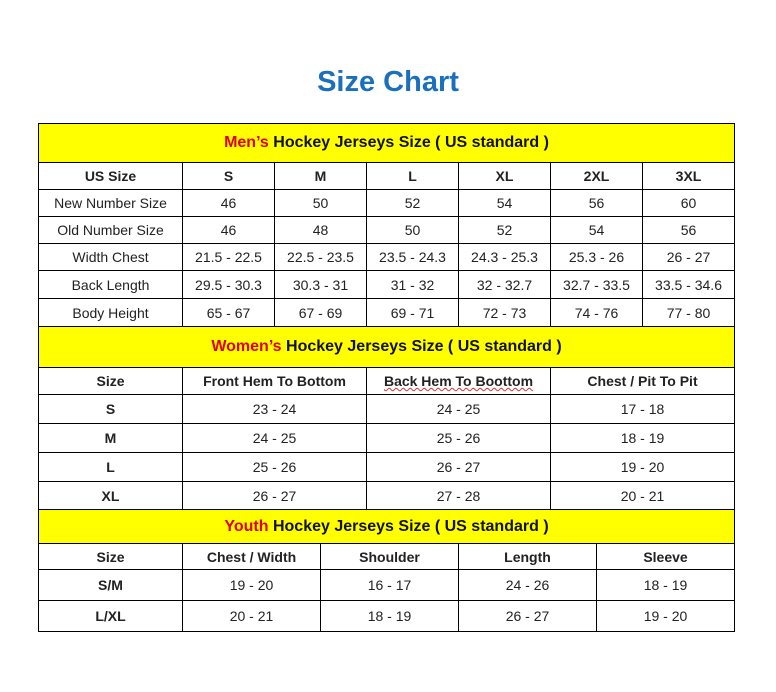 The image size is (776, 692). Describe the element at coordinates (389, 585) in the screenshot. I see `table-cell: 16 - 17` at that location.